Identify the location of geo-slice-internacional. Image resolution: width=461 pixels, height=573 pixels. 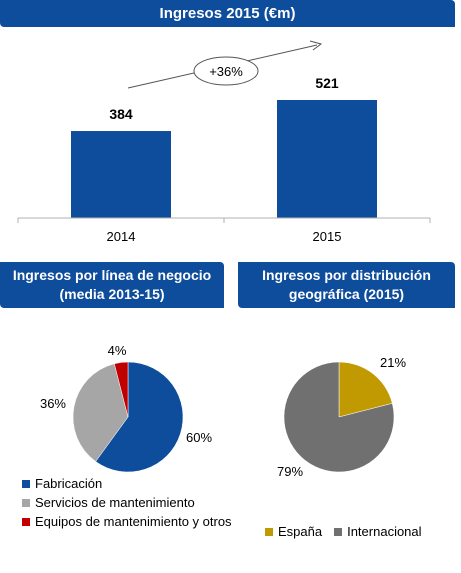
(339, 417).